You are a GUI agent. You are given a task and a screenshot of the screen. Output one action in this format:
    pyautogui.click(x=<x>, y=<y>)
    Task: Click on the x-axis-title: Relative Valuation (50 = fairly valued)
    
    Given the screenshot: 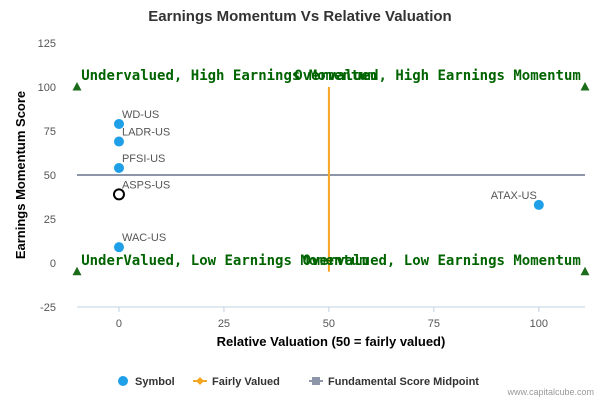 What is the action you would take?
    pyautogui.click(x=331, y=341)
    